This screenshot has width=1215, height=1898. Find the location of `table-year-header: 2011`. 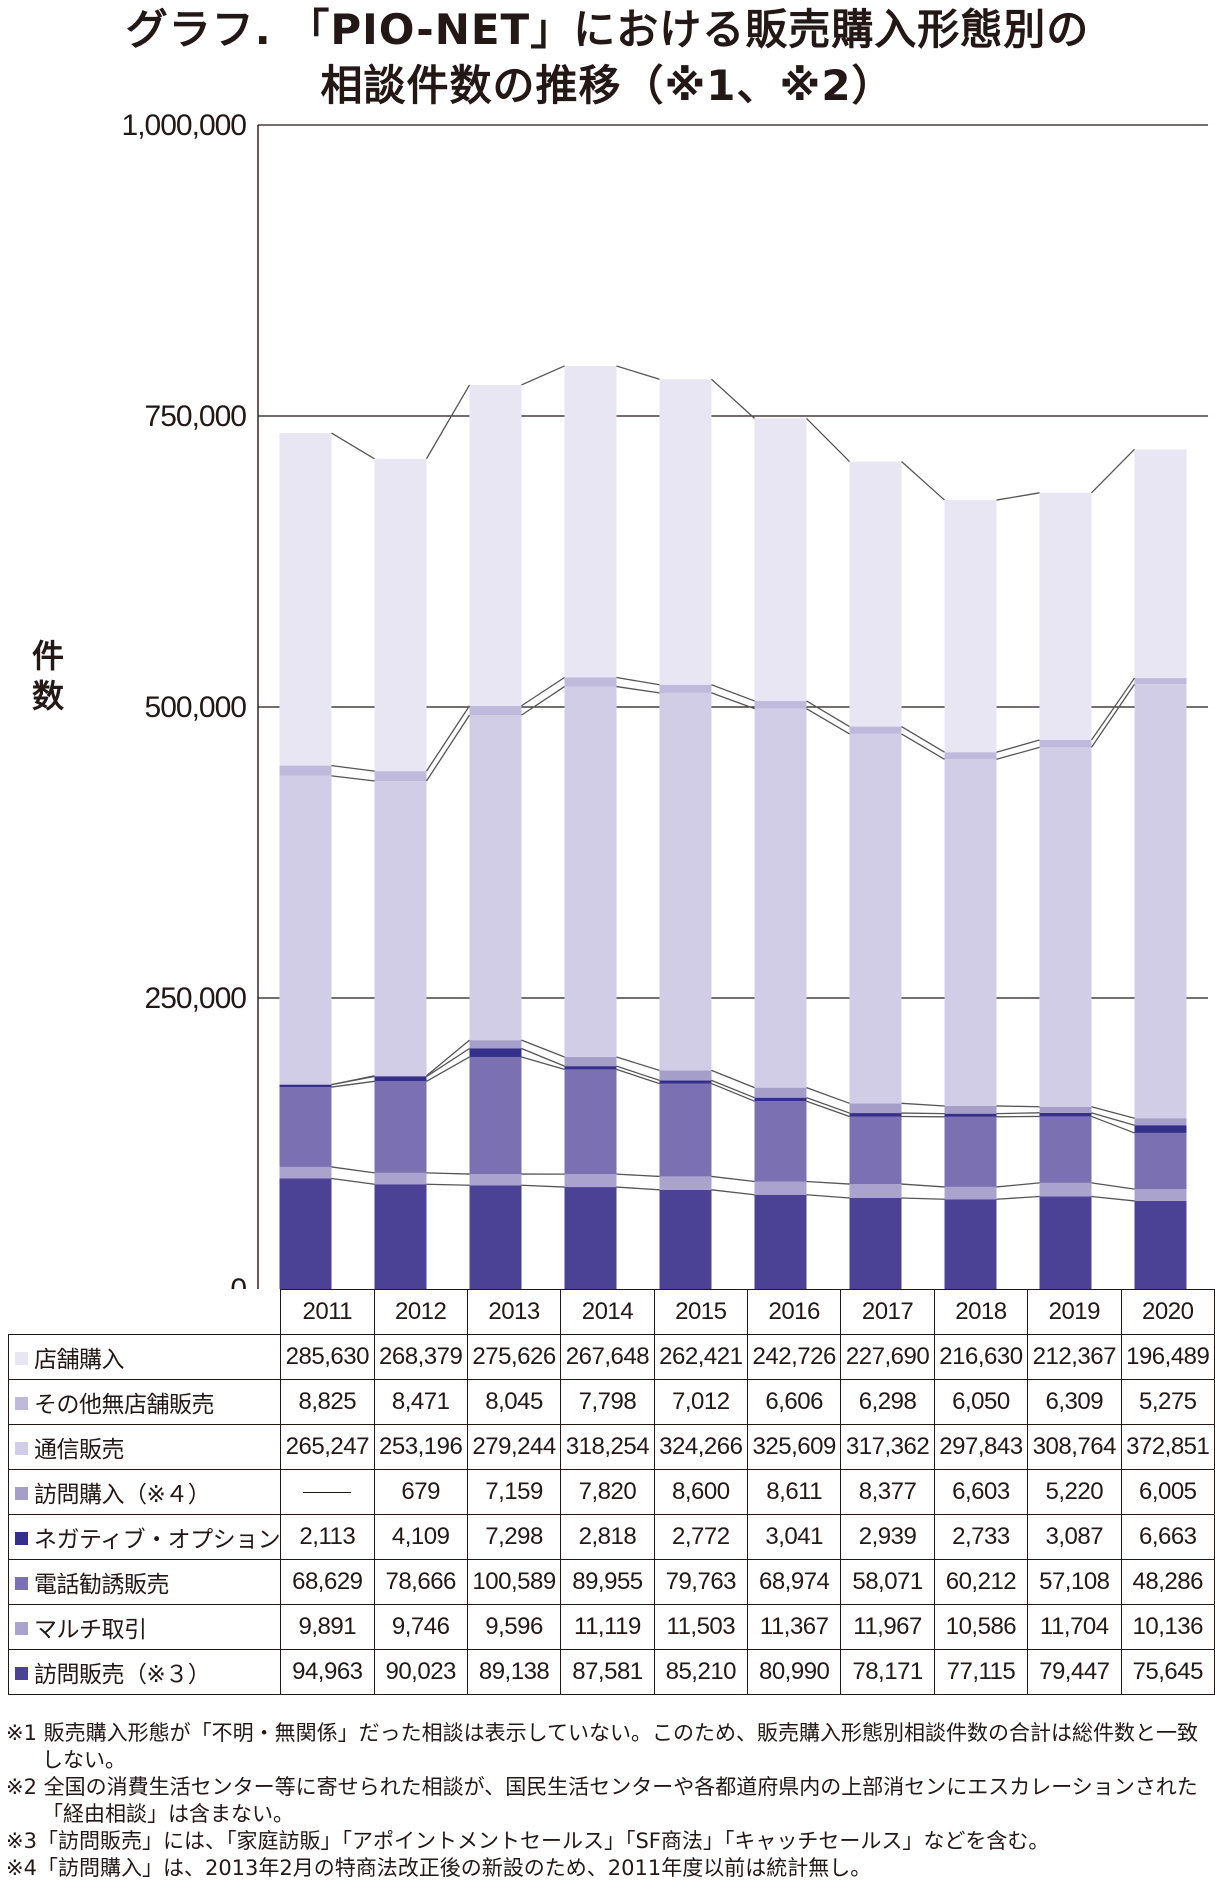

table-year-header: 2011 is located at coordinates (327, 1312).